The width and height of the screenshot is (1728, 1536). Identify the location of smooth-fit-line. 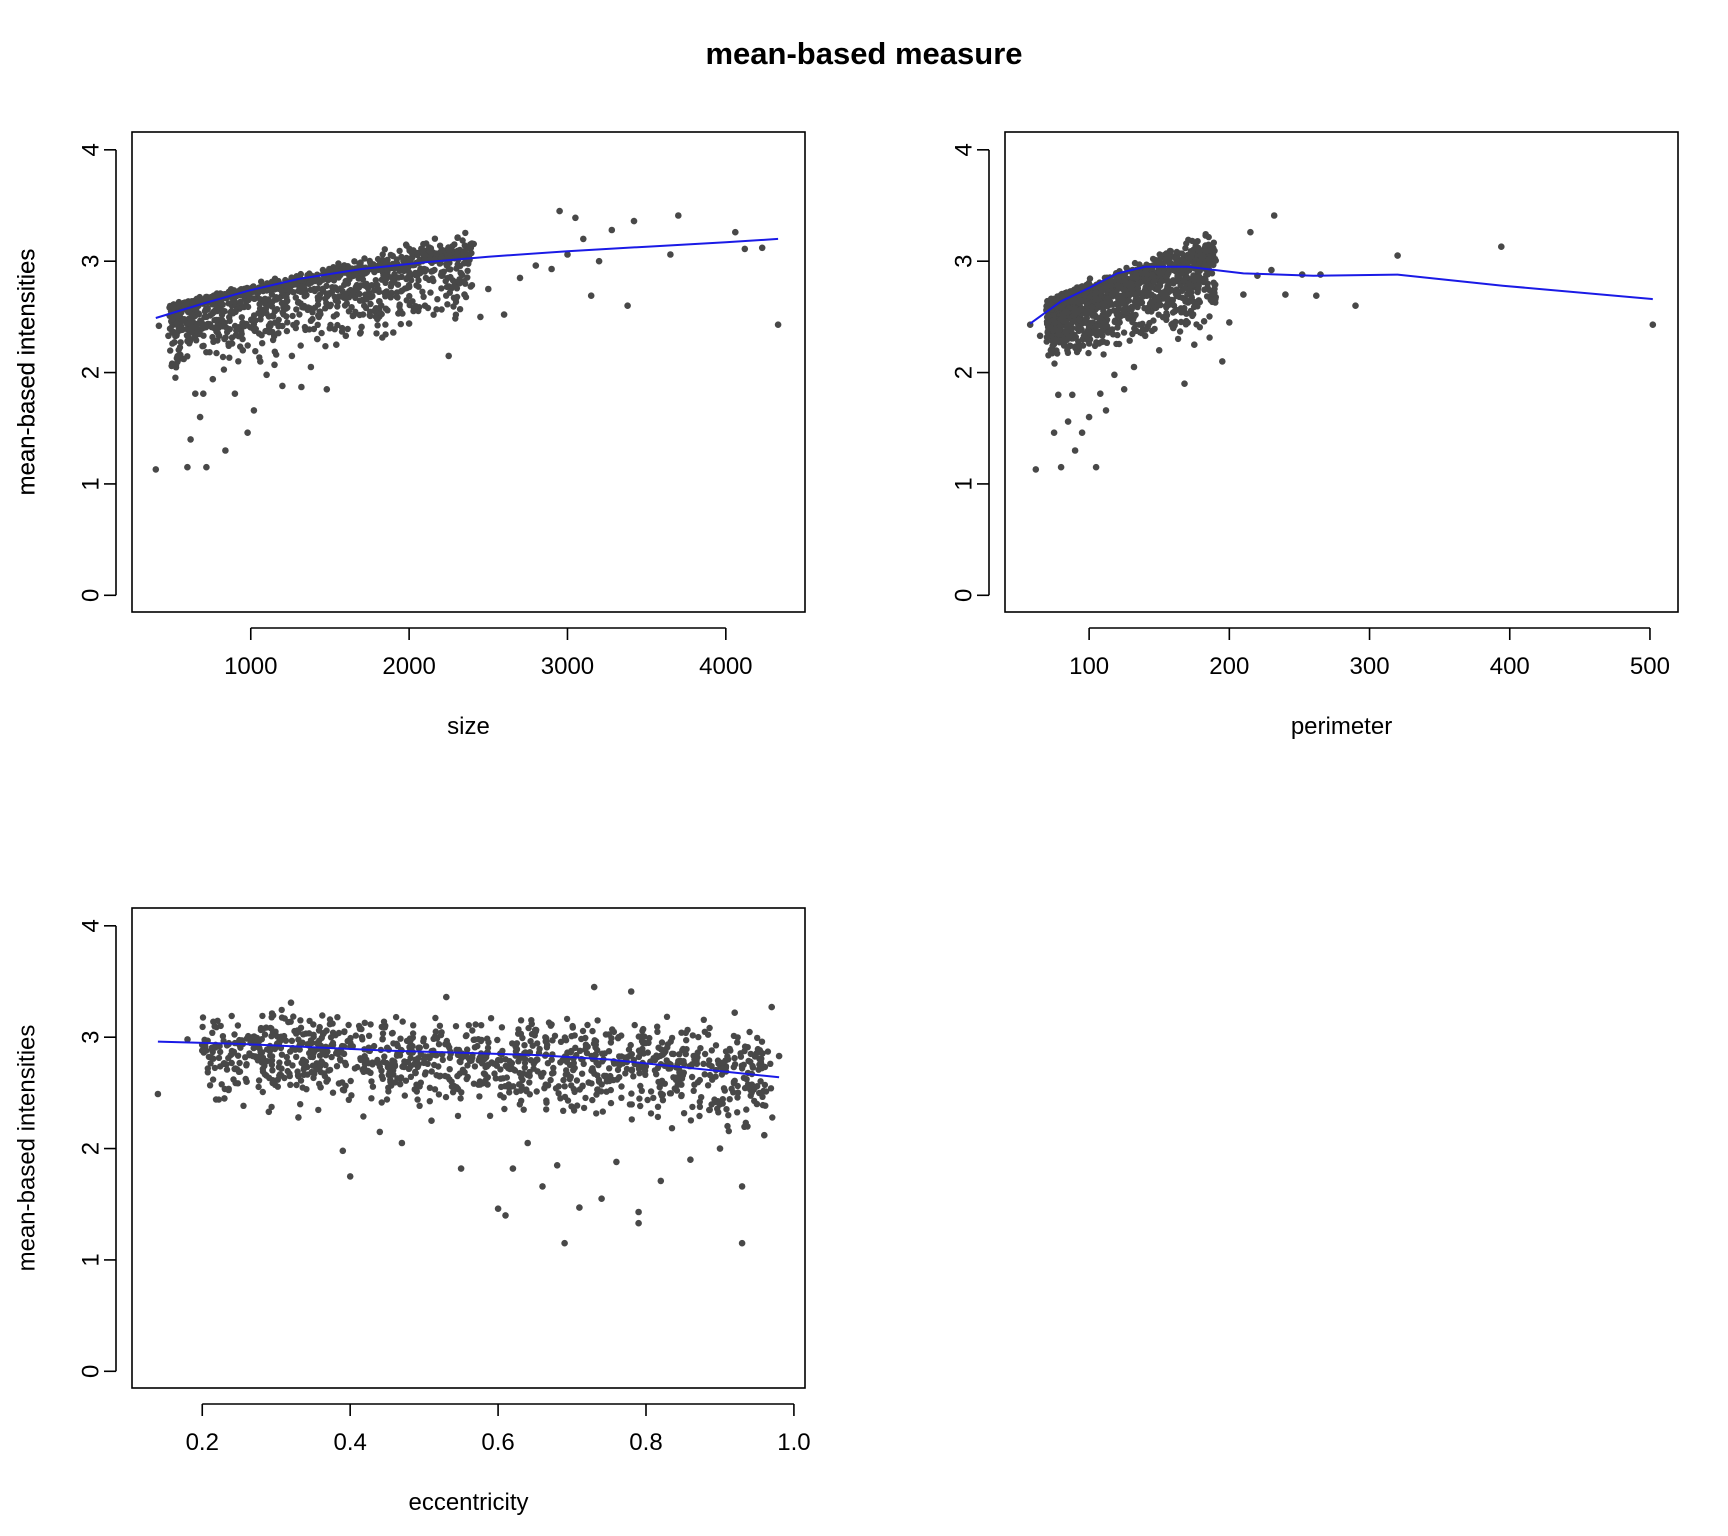
(1341, 295).